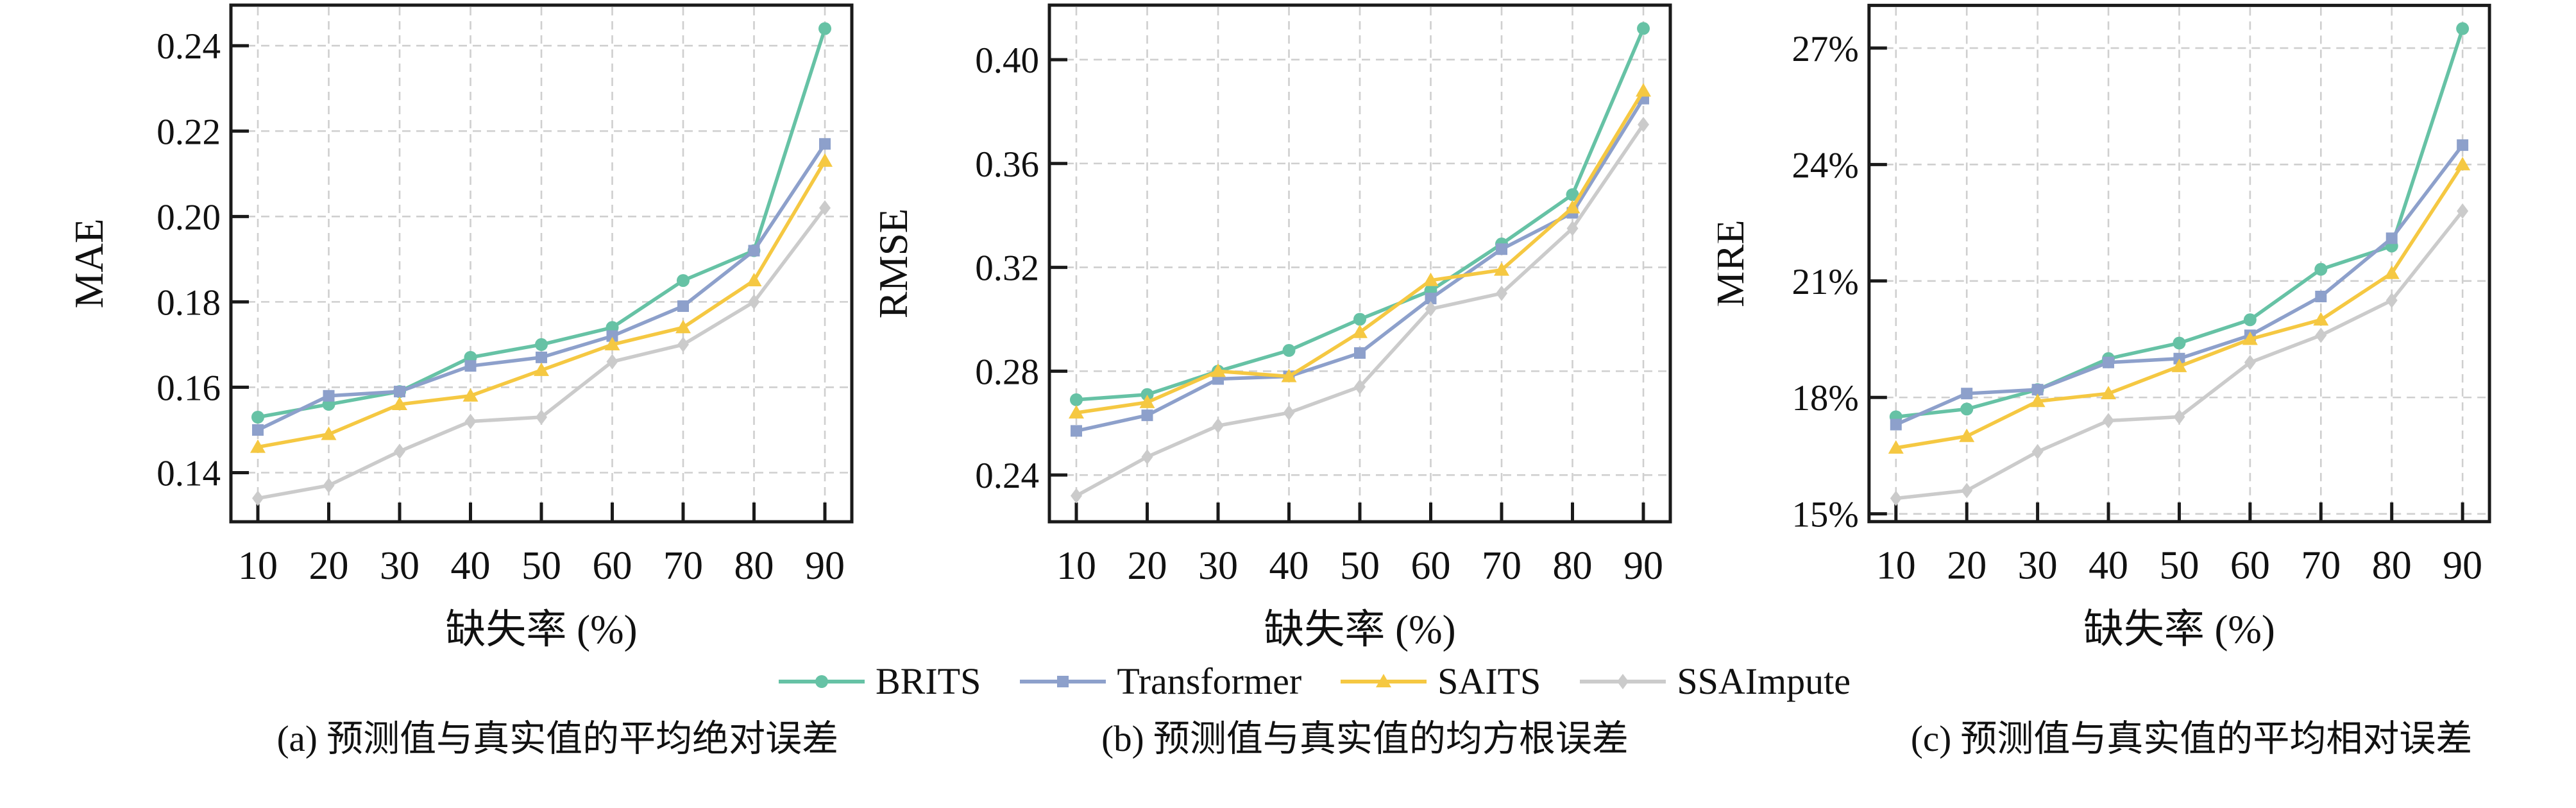 The width and height of the screenshot is (2576, 808). What do you see at coordinates (89, 264) in the screenshot?
I see `svg-text: MAE` at bounding box center [89, 264].